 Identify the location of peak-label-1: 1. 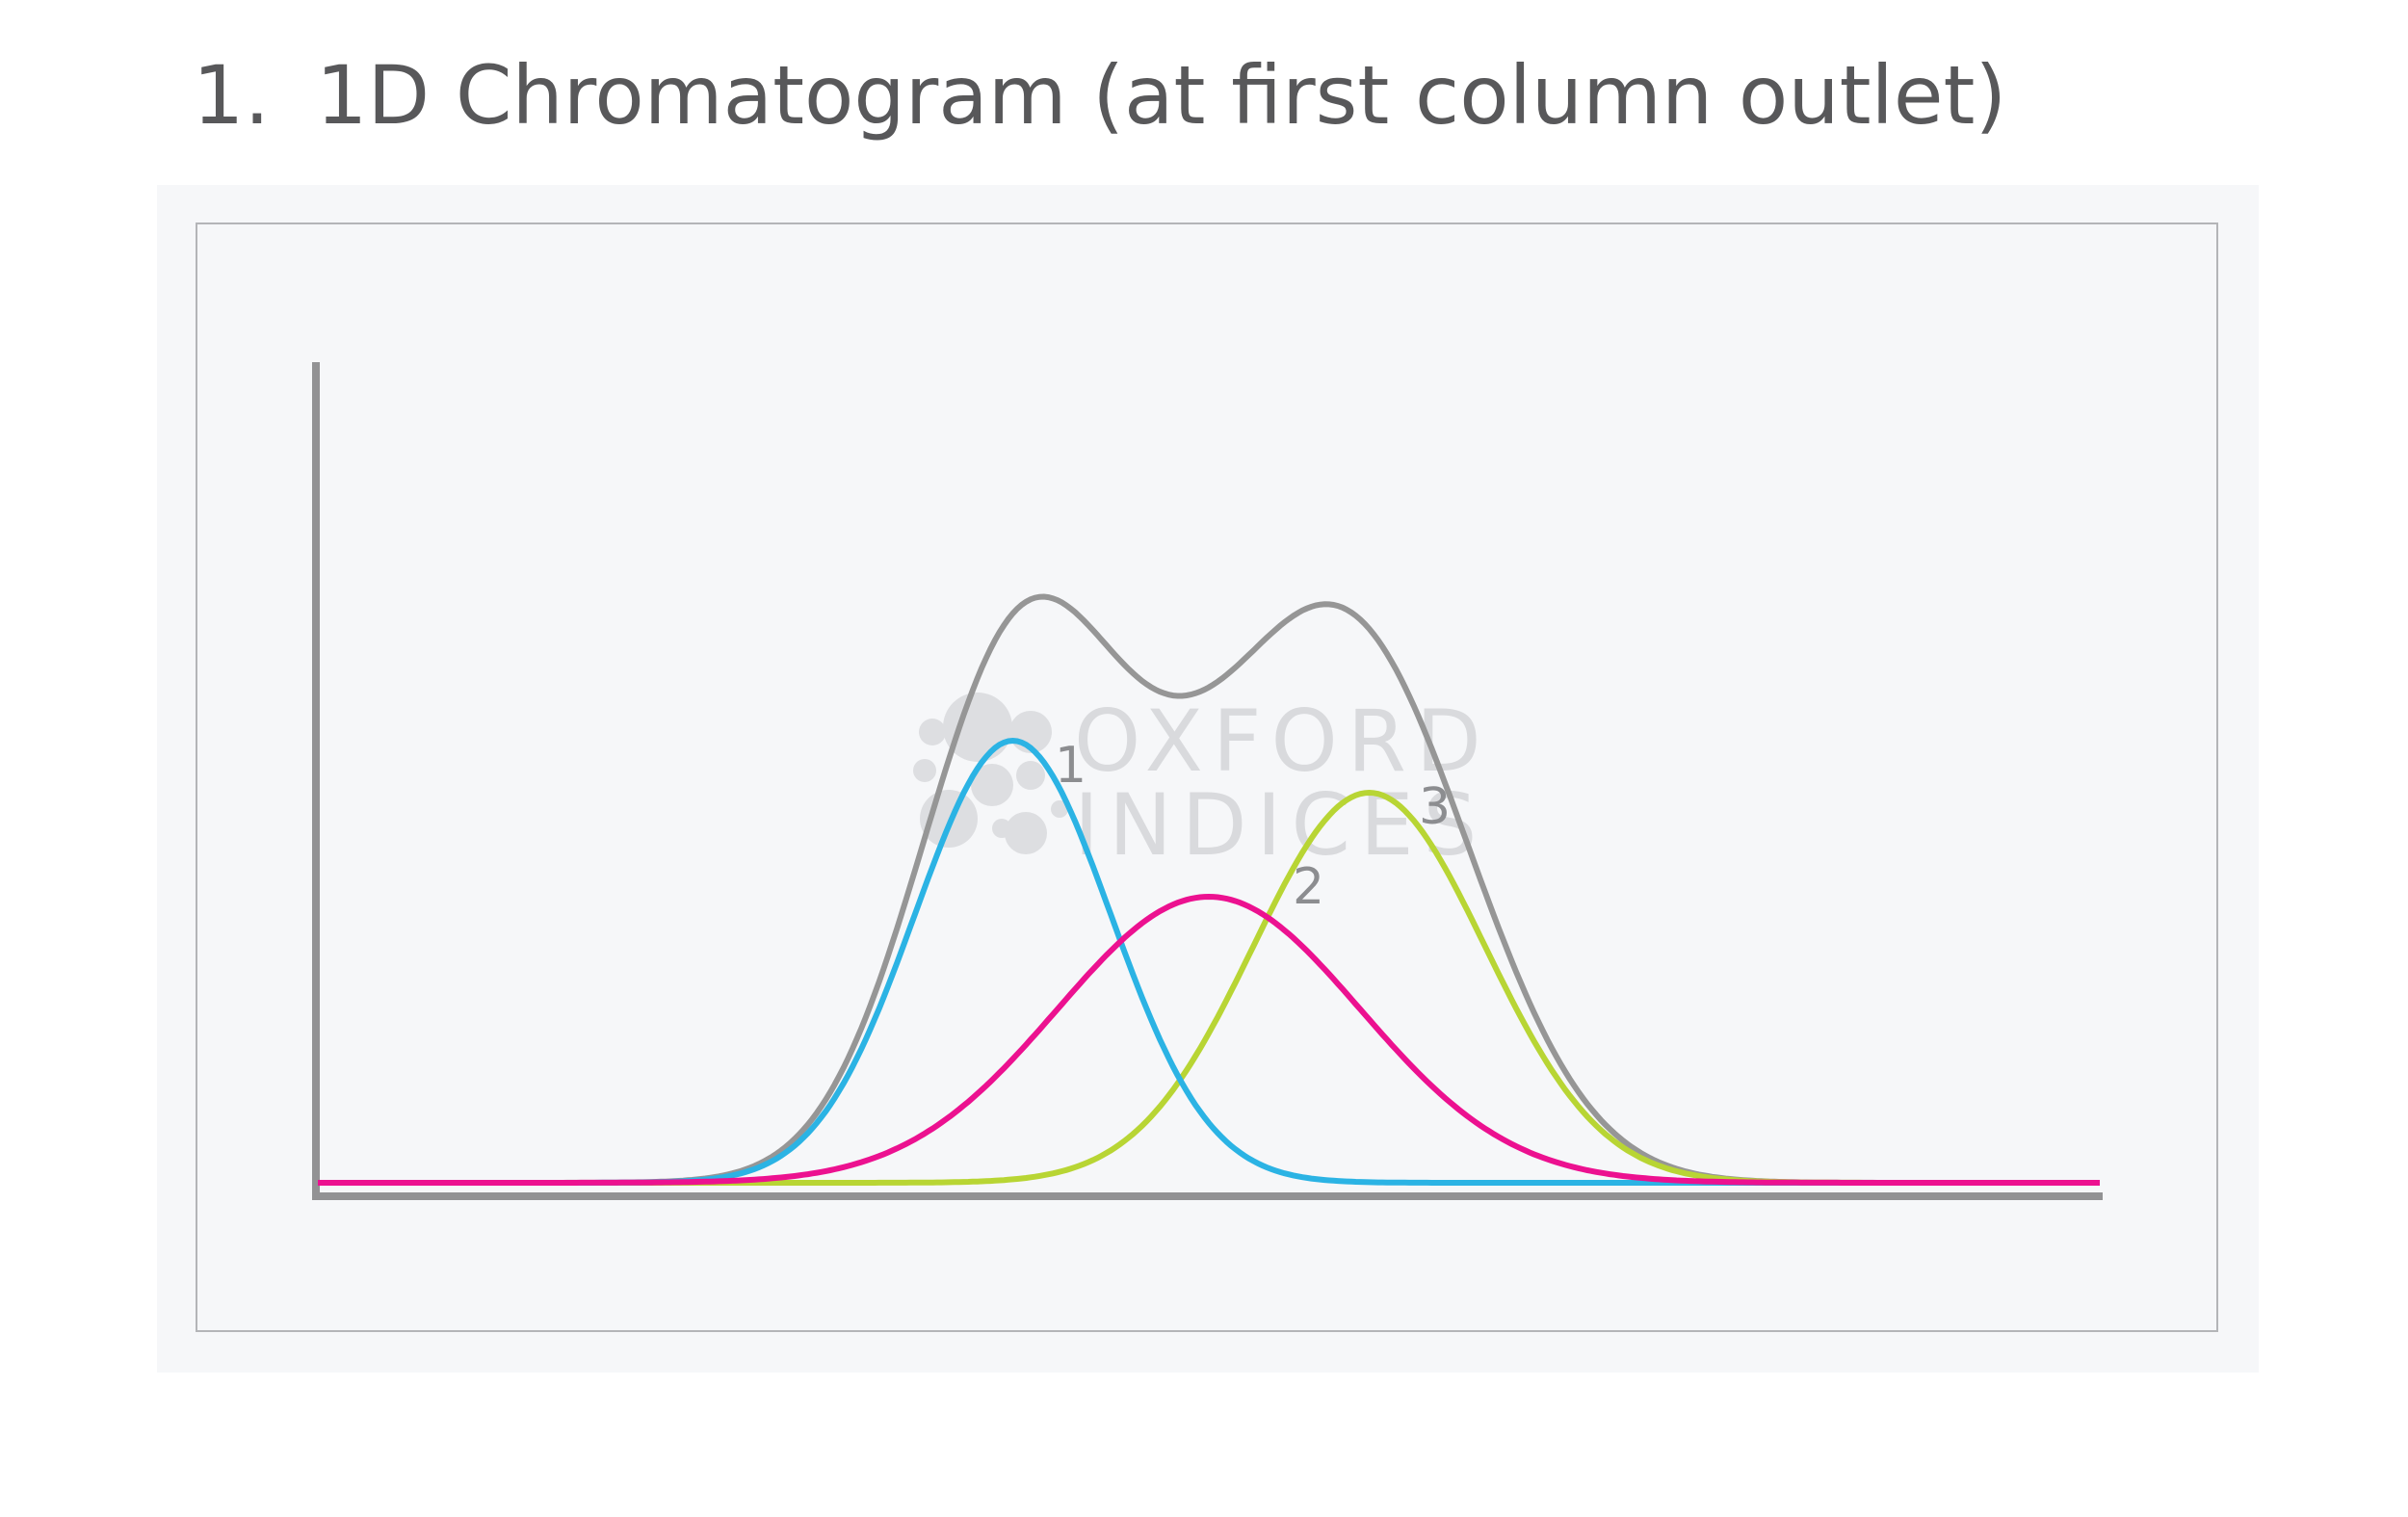
(1070, 766).